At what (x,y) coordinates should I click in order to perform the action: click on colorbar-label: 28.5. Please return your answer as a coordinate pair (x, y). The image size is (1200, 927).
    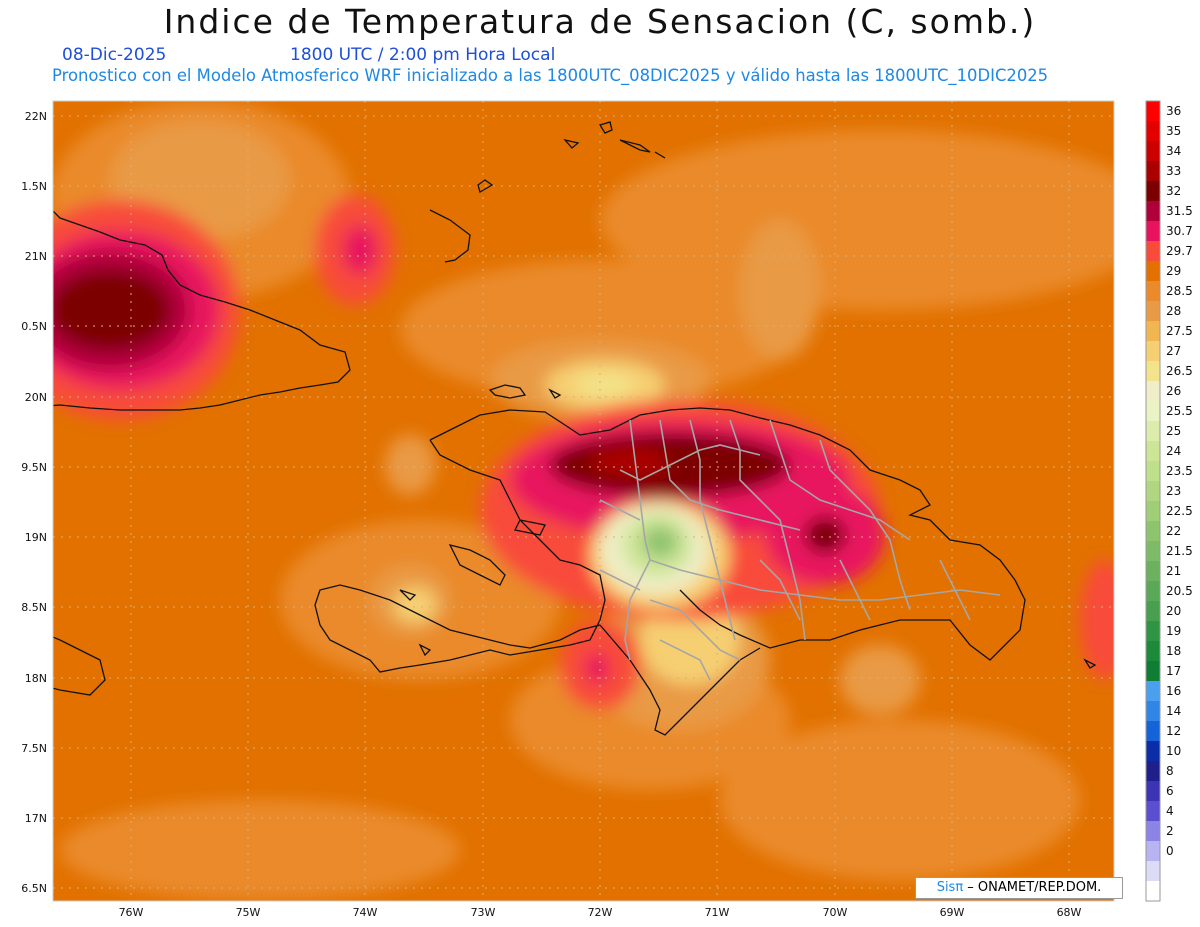
    Looking at the image, I should click on (1179, 291).